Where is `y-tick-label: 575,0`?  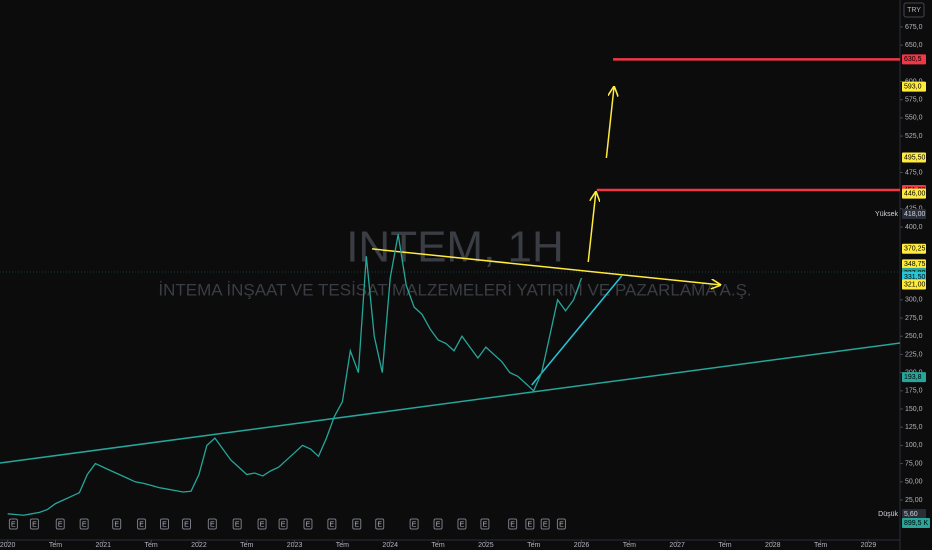
y-tick-label: 575,0 is located at coordinates (914, 100).